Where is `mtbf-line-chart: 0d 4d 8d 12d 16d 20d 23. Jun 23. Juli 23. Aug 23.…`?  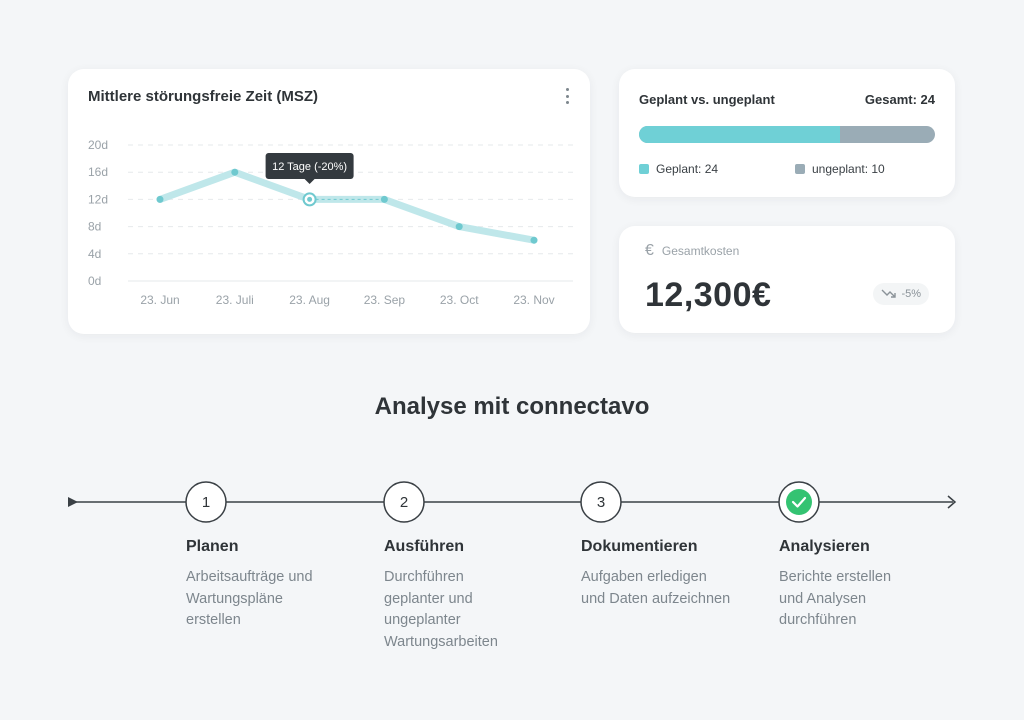
mtbf-line-chart: 0d 4d 8d 12d 16d 20d 23. Jun 23. Juli 23. Aug 23.… is located at coordinates (330, 222).